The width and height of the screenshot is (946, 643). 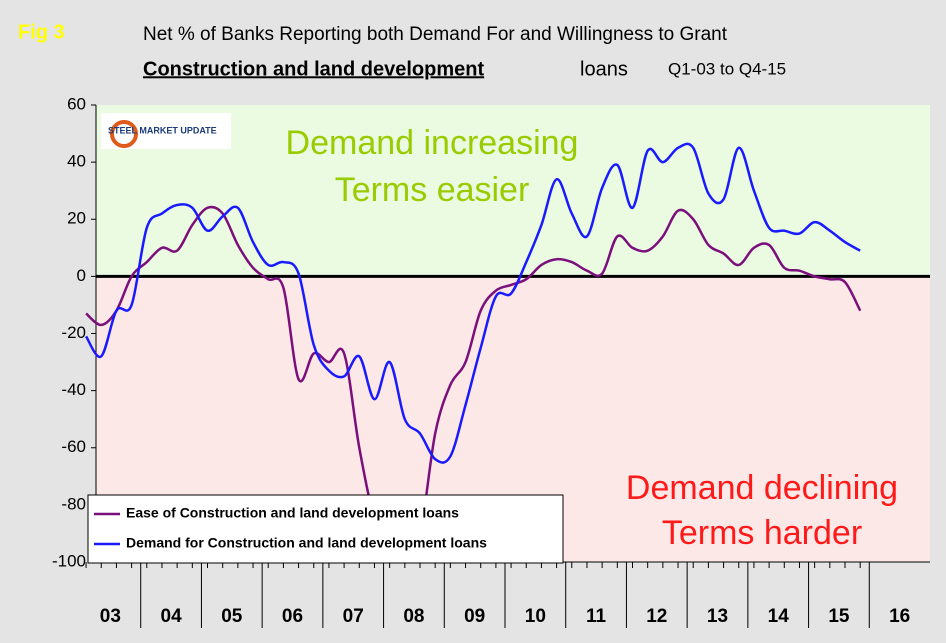 What do you see at coordinates (717, 616) in the screenshot?
I see `x-tick-label: 13` at bounding box center [717, 616].